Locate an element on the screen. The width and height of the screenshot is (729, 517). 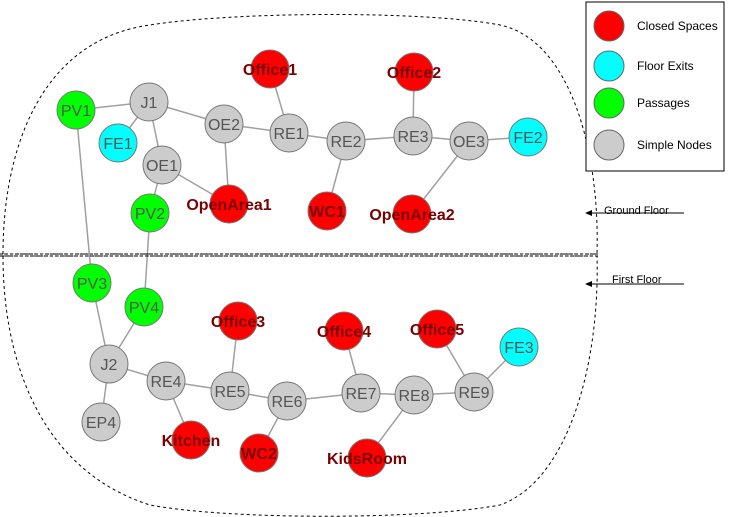
first-floor-arrowhead is located at coordinates (588, 284).